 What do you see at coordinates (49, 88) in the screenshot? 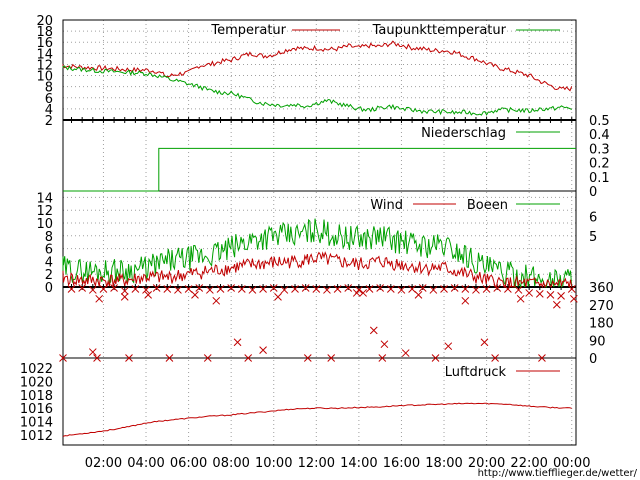
I see `ytick-temperature: 8` at bounding box center [49, 88].